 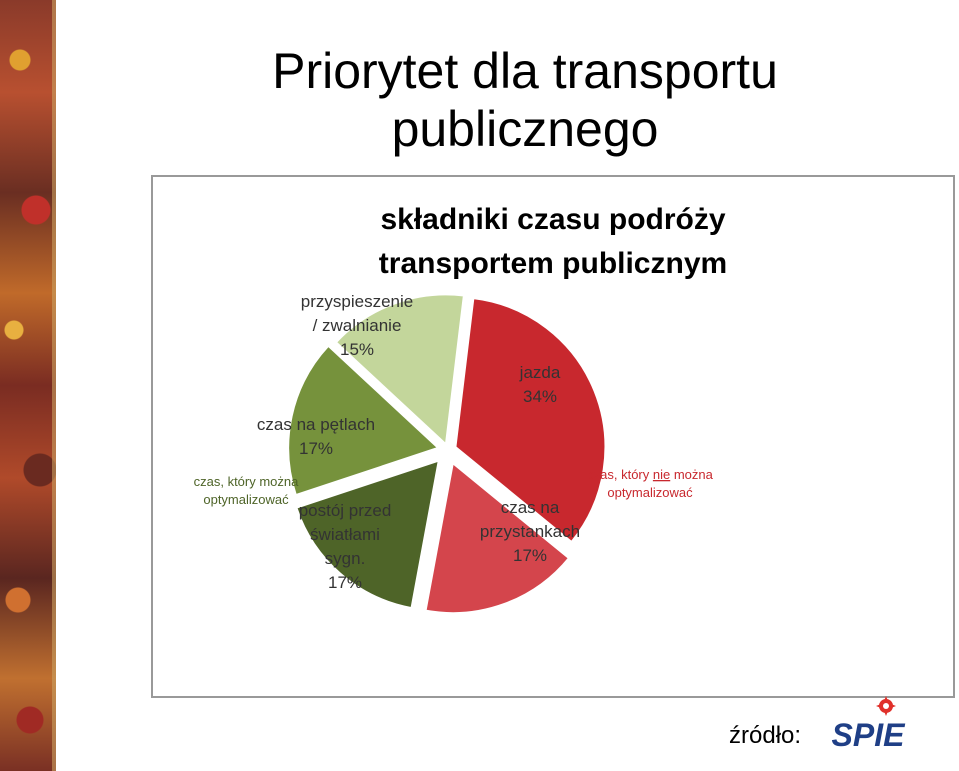 What do you see at coordinates (357, 349) in the screenshot?
I see `slice-label-4-line-2: 15%` at bounding box center [357, 349].